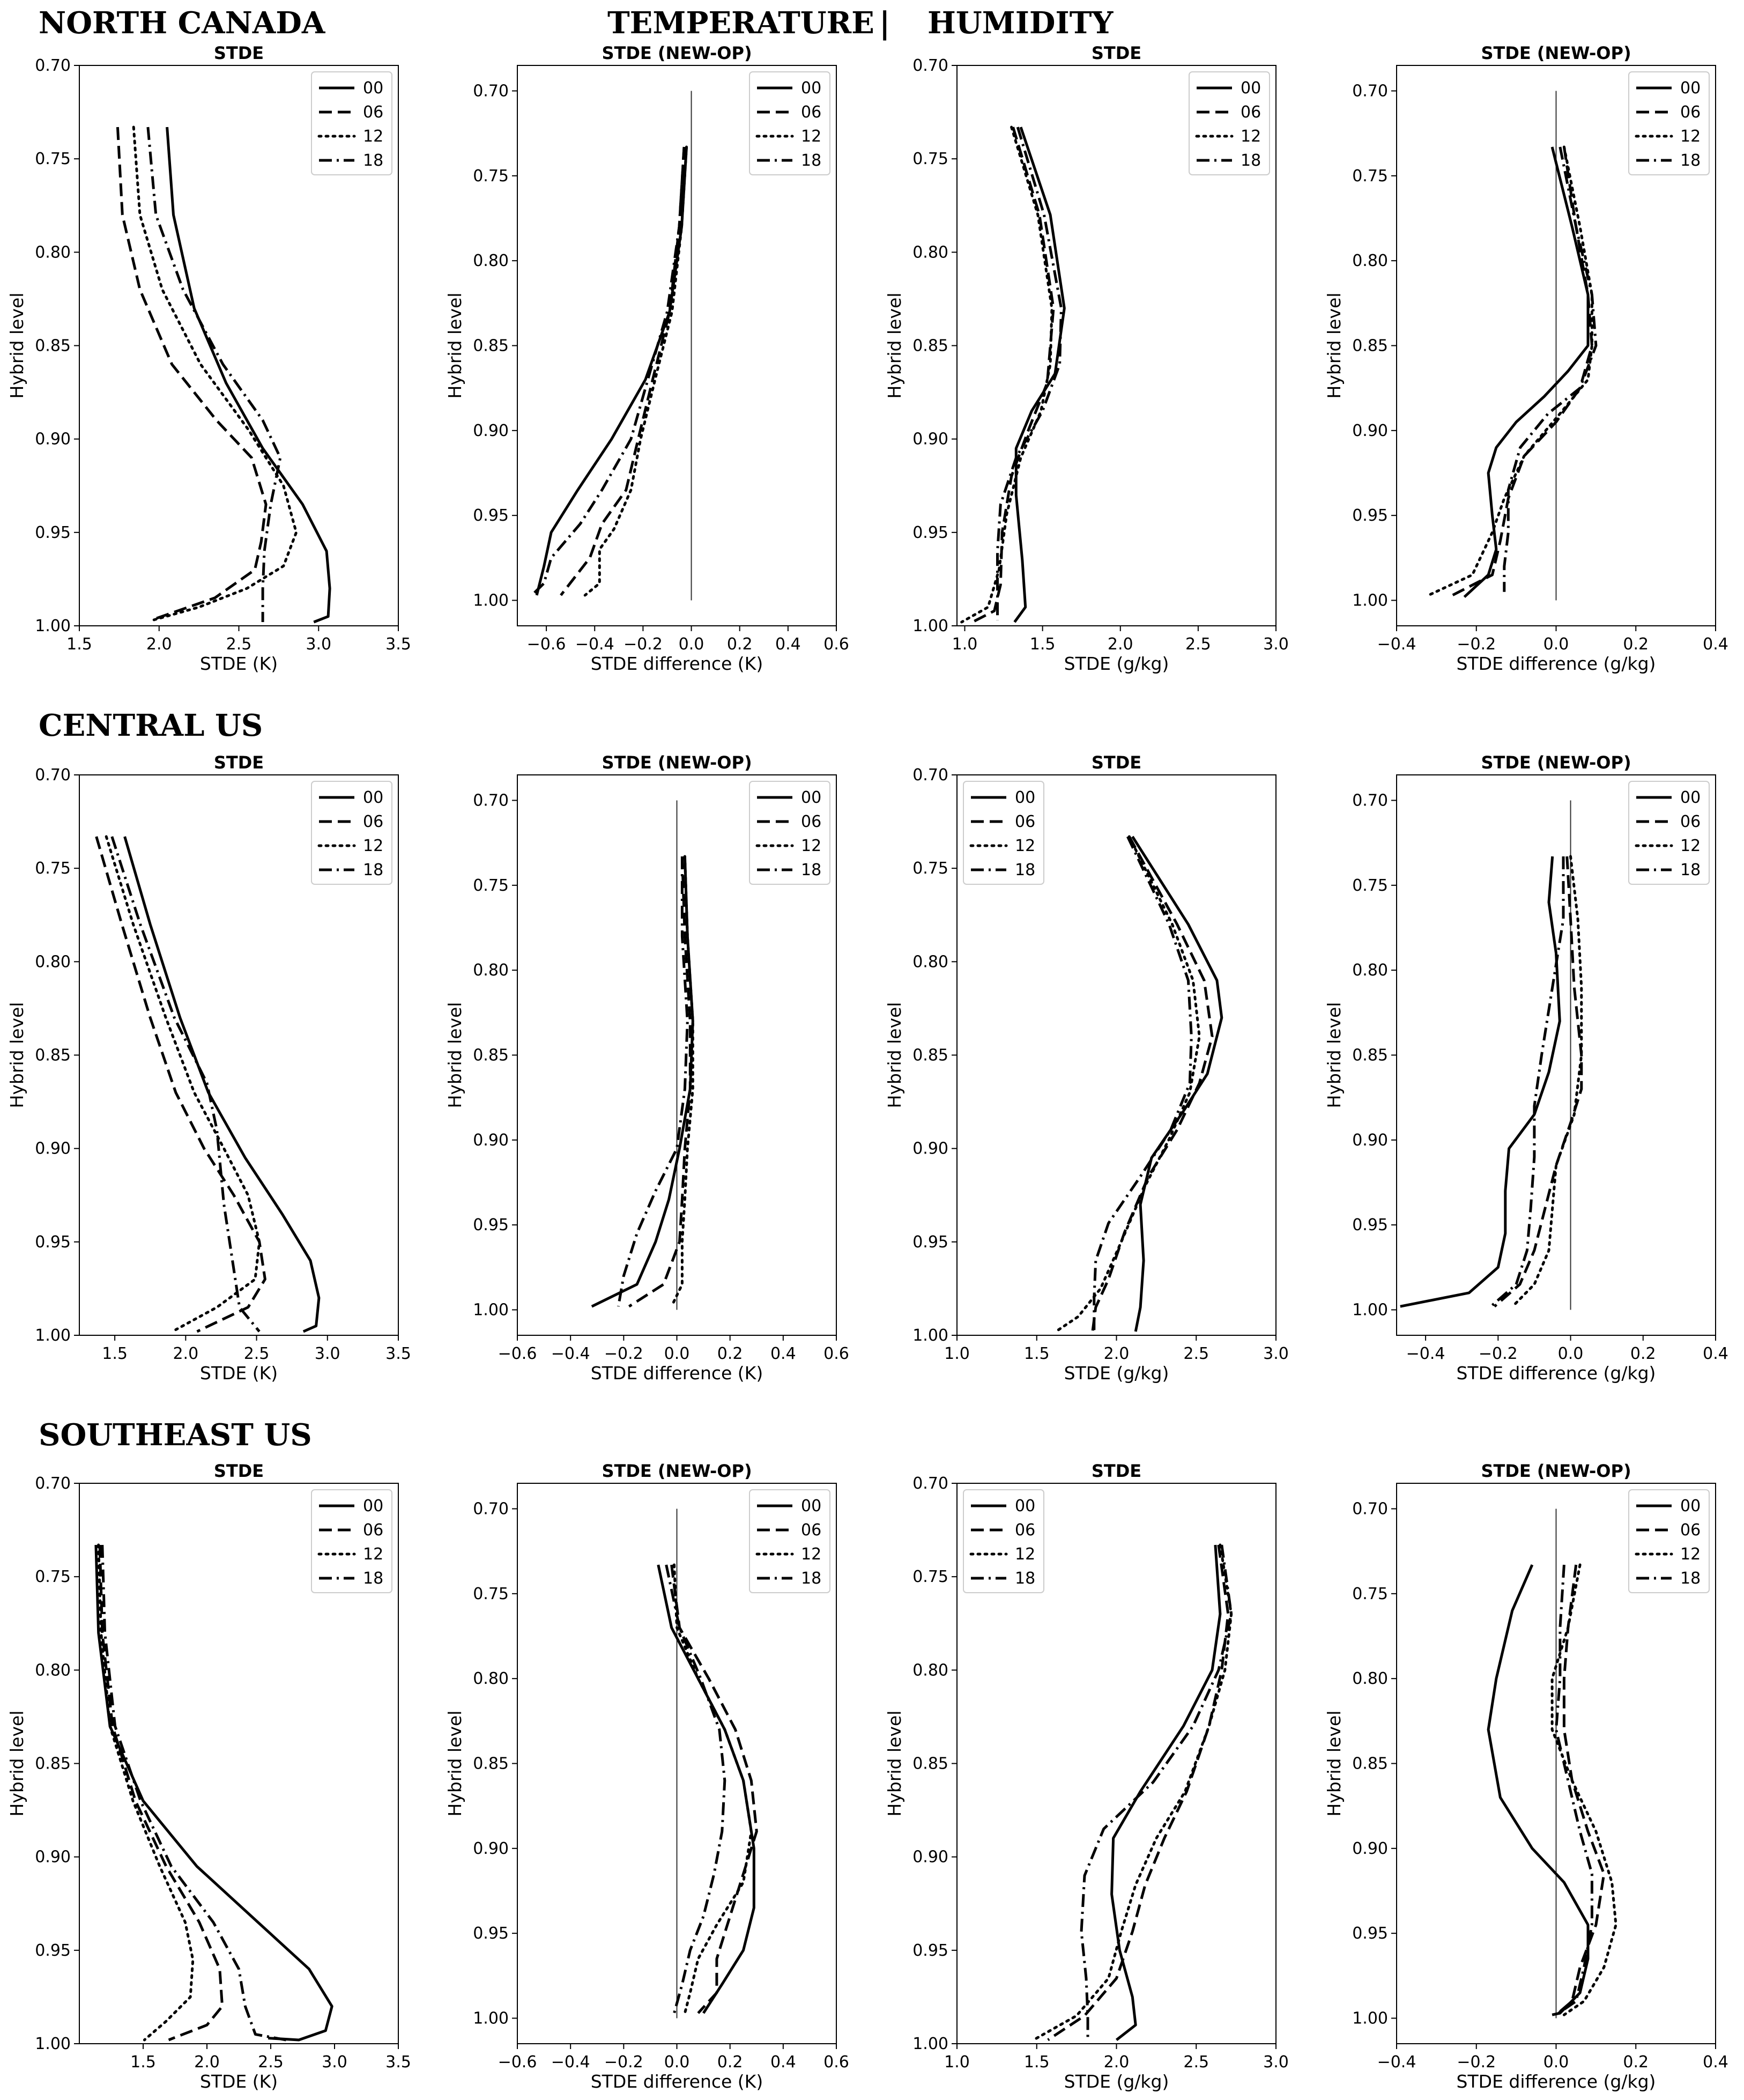  I want to click on chart-title: STDE, so click(1116, 1471).